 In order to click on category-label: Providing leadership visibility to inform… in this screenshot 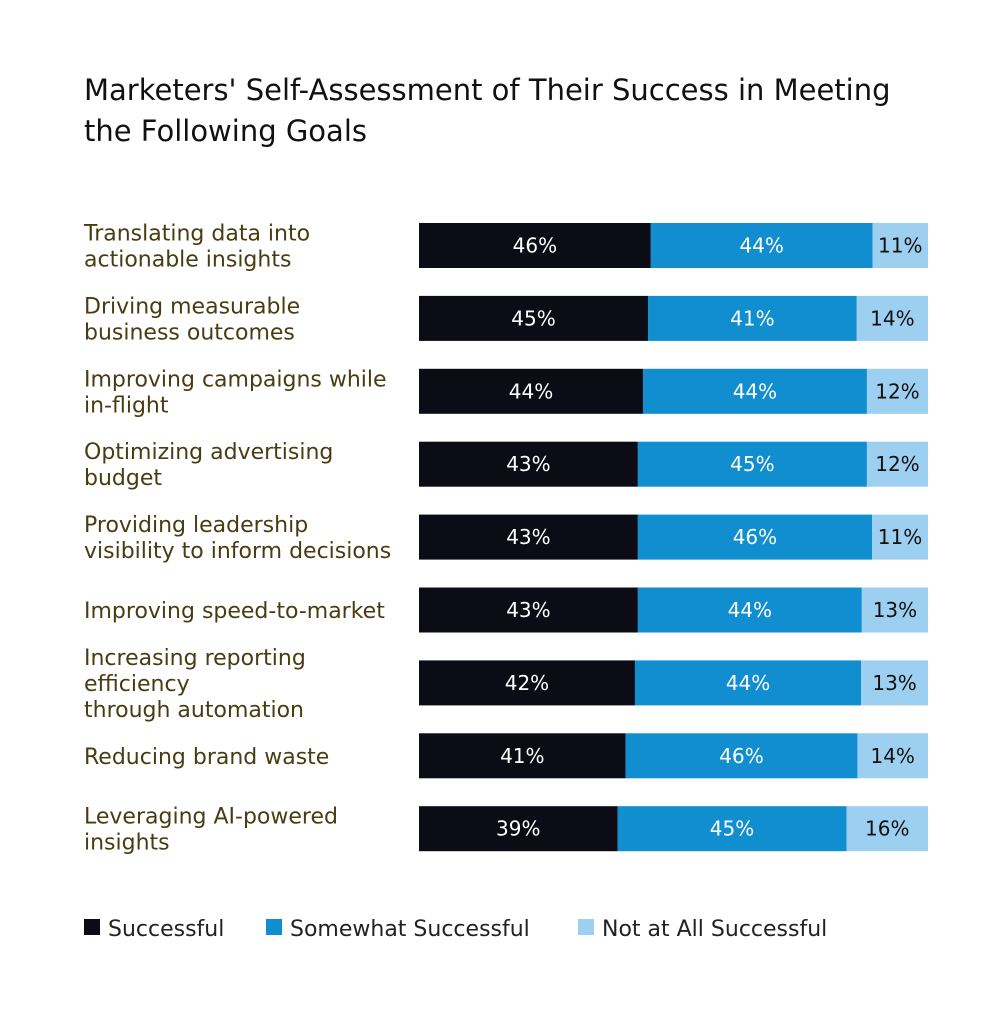, I will do `click(237, 538)`.